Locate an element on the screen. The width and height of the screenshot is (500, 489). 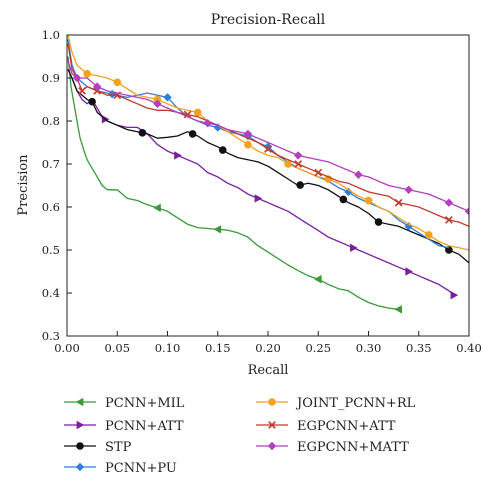
legend-item: PCNN+PU is located at coordinates (120, 468).